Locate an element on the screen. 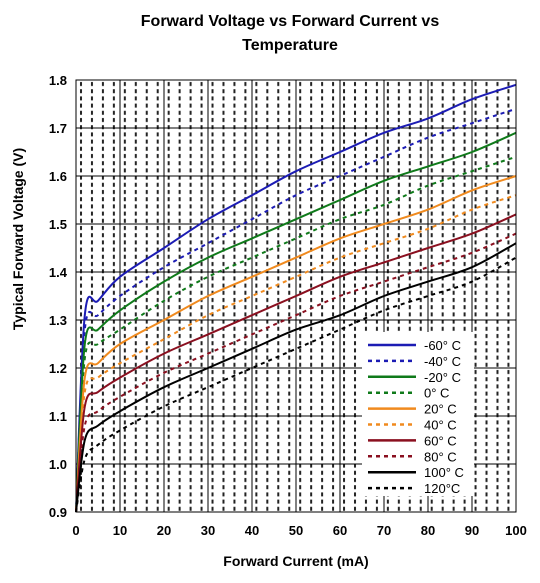 The height and width of the screenshot is (583, 540). y-axis-label: Typical Forward Voltage (V) is located at coordinates (18, 239).